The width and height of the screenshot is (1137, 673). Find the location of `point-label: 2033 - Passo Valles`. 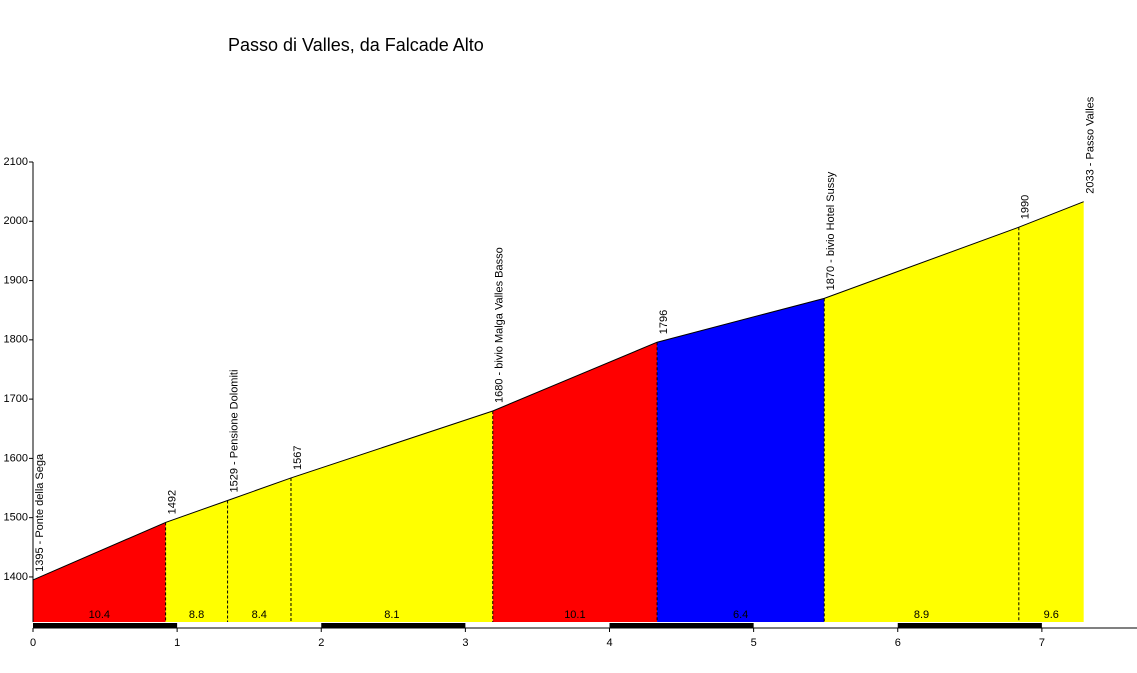

point-label: 2033 - Passo Valles is located at coordinates (1091, 145).